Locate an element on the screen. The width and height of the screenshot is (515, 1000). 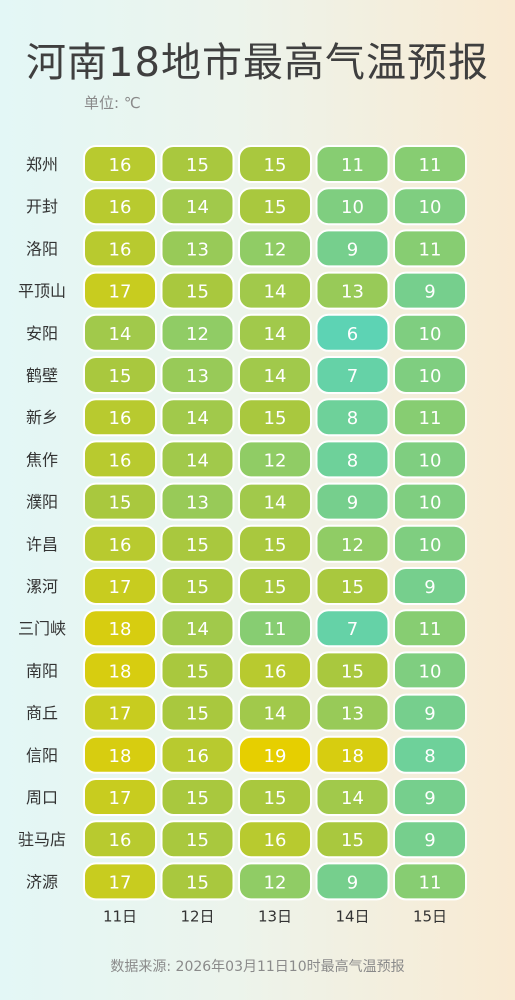
row-label: 濮阳 is located at coordinates (42, 502).